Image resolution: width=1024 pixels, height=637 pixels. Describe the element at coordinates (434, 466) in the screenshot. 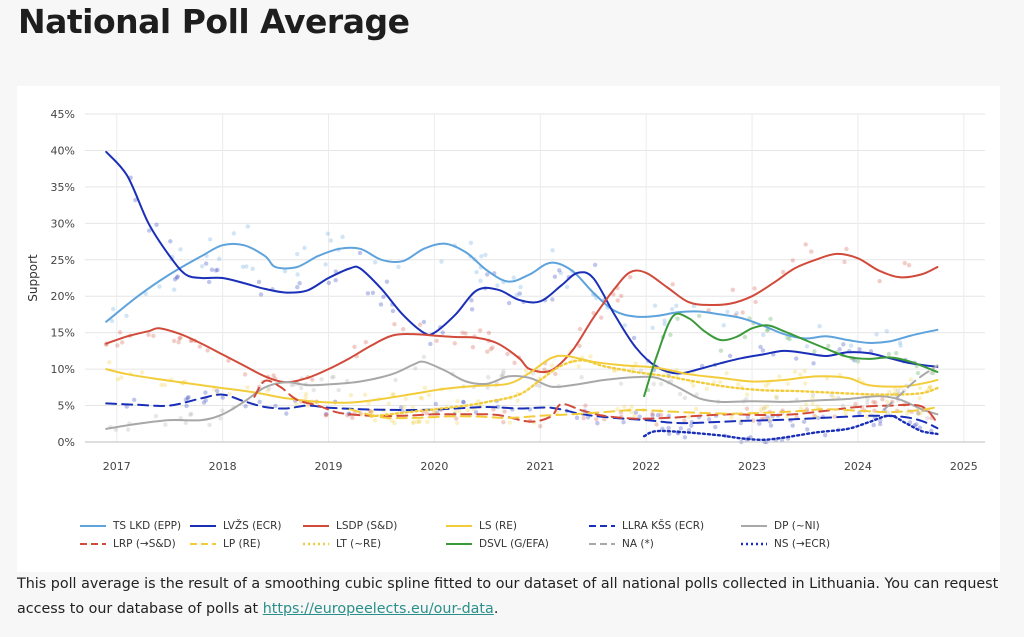

I see `x-tick-label: 2020` at that location.